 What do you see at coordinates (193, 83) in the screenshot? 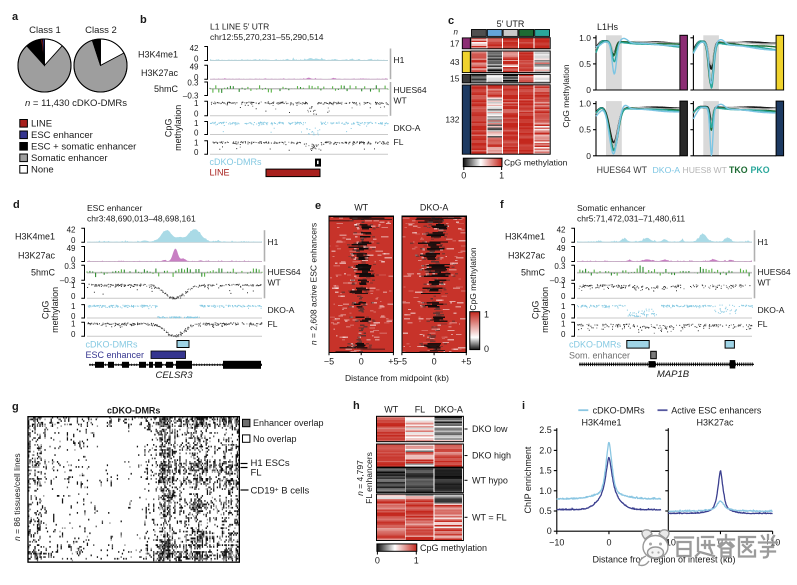
I see `svg-text: 0.3` at bounding box center [193, 83].